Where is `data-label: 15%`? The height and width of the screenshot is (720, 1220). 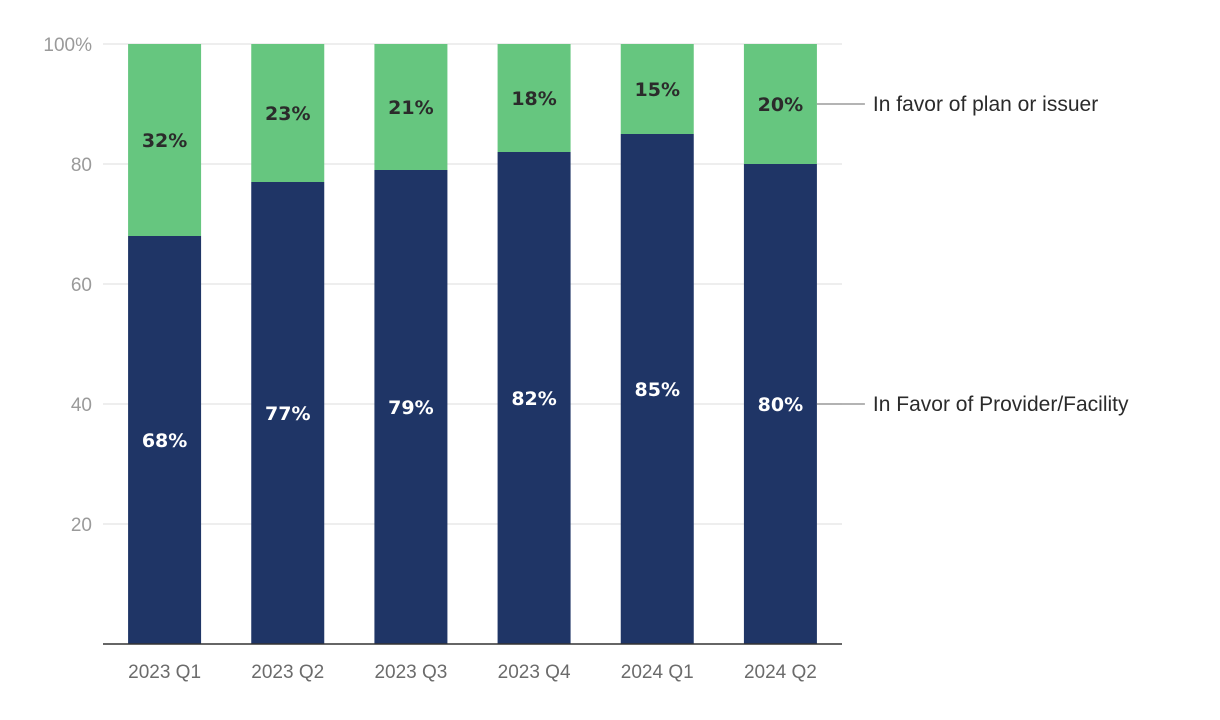 data-label: 15% is located at coordinates (657, 90).